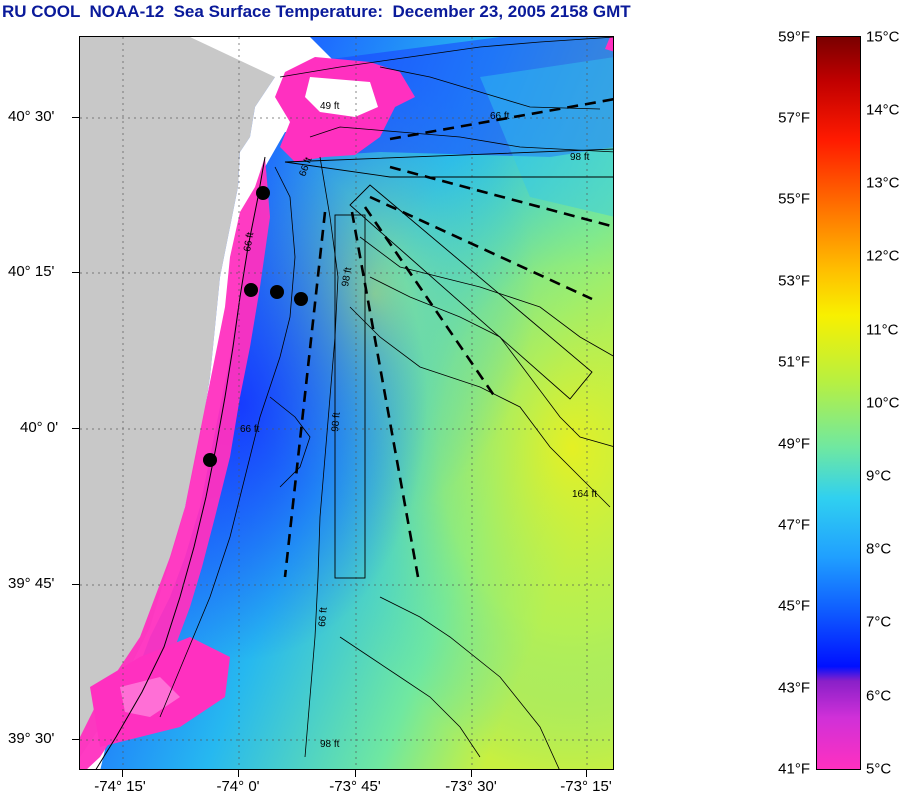 Image resolution: width=905 pixels, height=801 pixels. I want to click on fahrenheit-label: 57°F, so click(794, 118).